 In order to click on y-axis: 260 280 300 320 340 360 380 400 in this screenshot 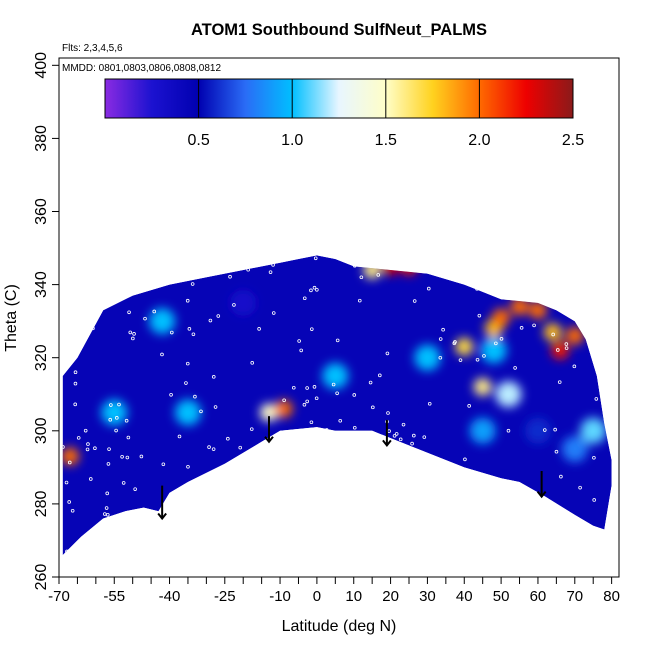, I will do `click(46, 321)`.